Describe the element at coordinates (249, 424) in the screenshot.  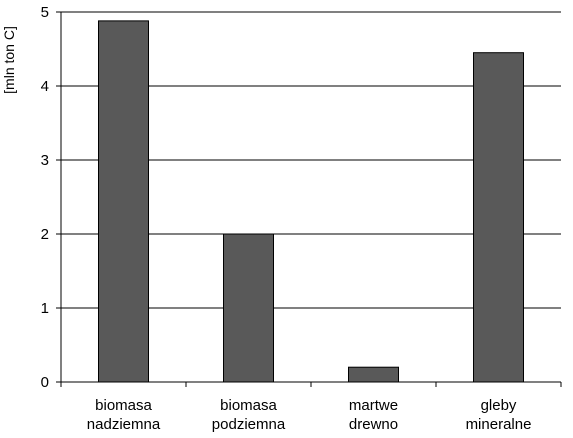
I see `x-category-label: podziemna` at that location.